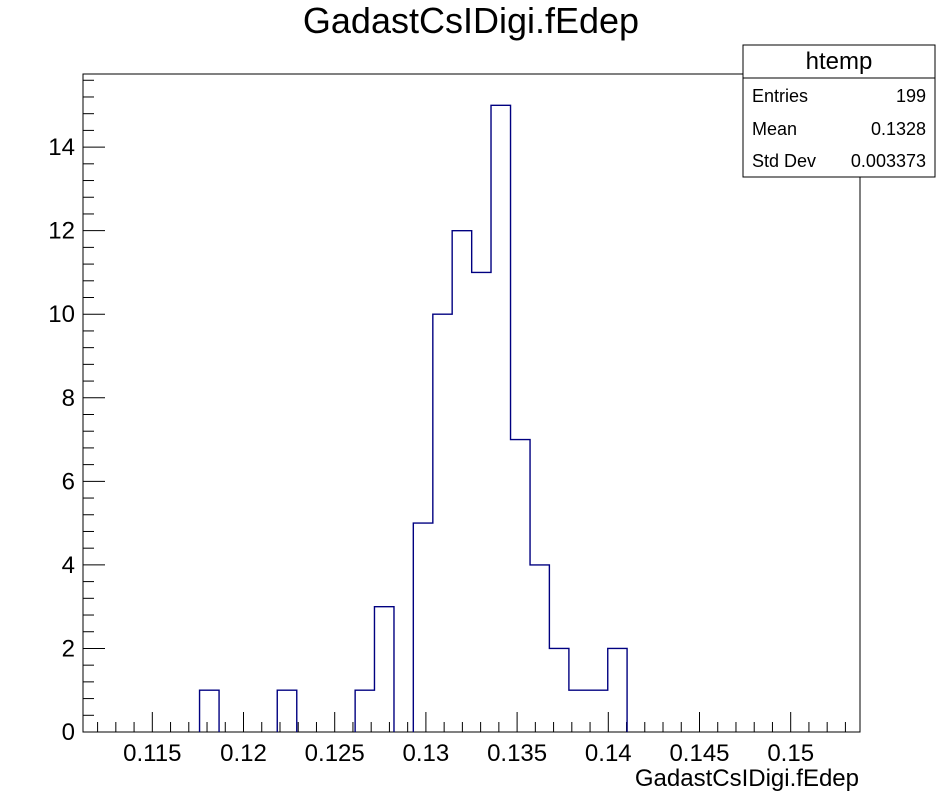  What do you see at coordinates (608, 753) in the screenshot?
I see `x-tick-label: 0.14` at bounding box center [608, 753].